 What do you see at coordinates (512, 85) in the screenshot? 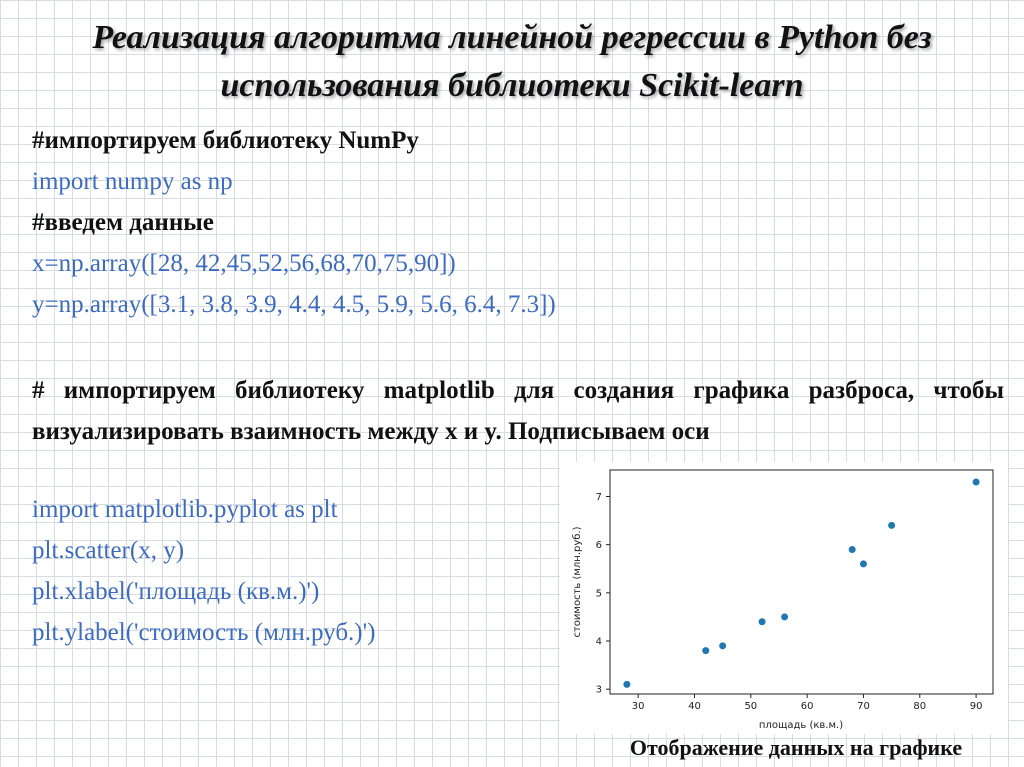
I see `title-line-2: использования библиотеки Scikit-learn` at bounding box center [512, 85].